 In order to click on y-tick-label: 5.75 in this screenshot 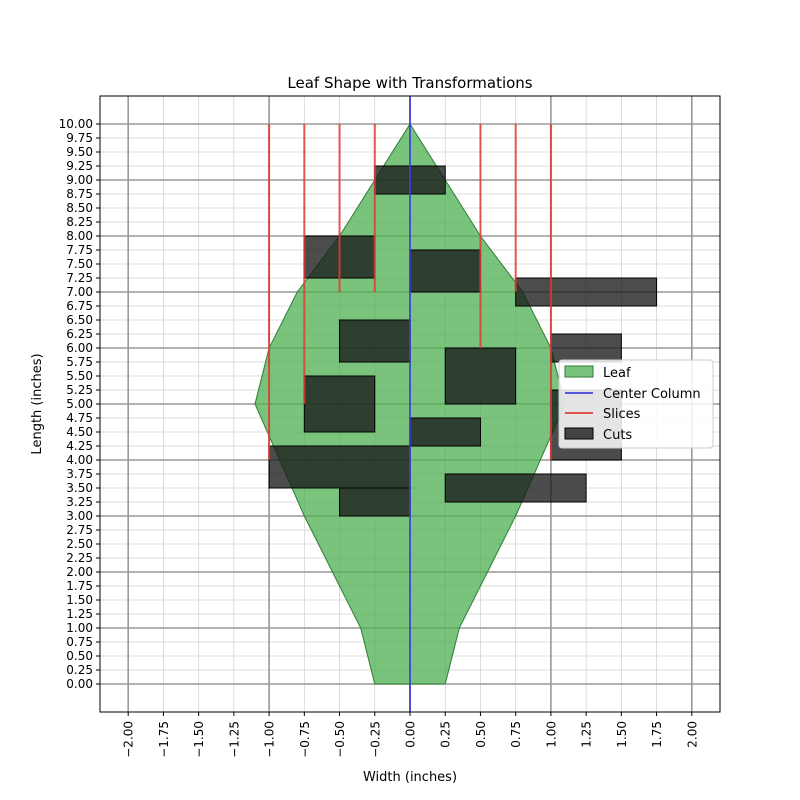, I will do `click(79, 362)`.